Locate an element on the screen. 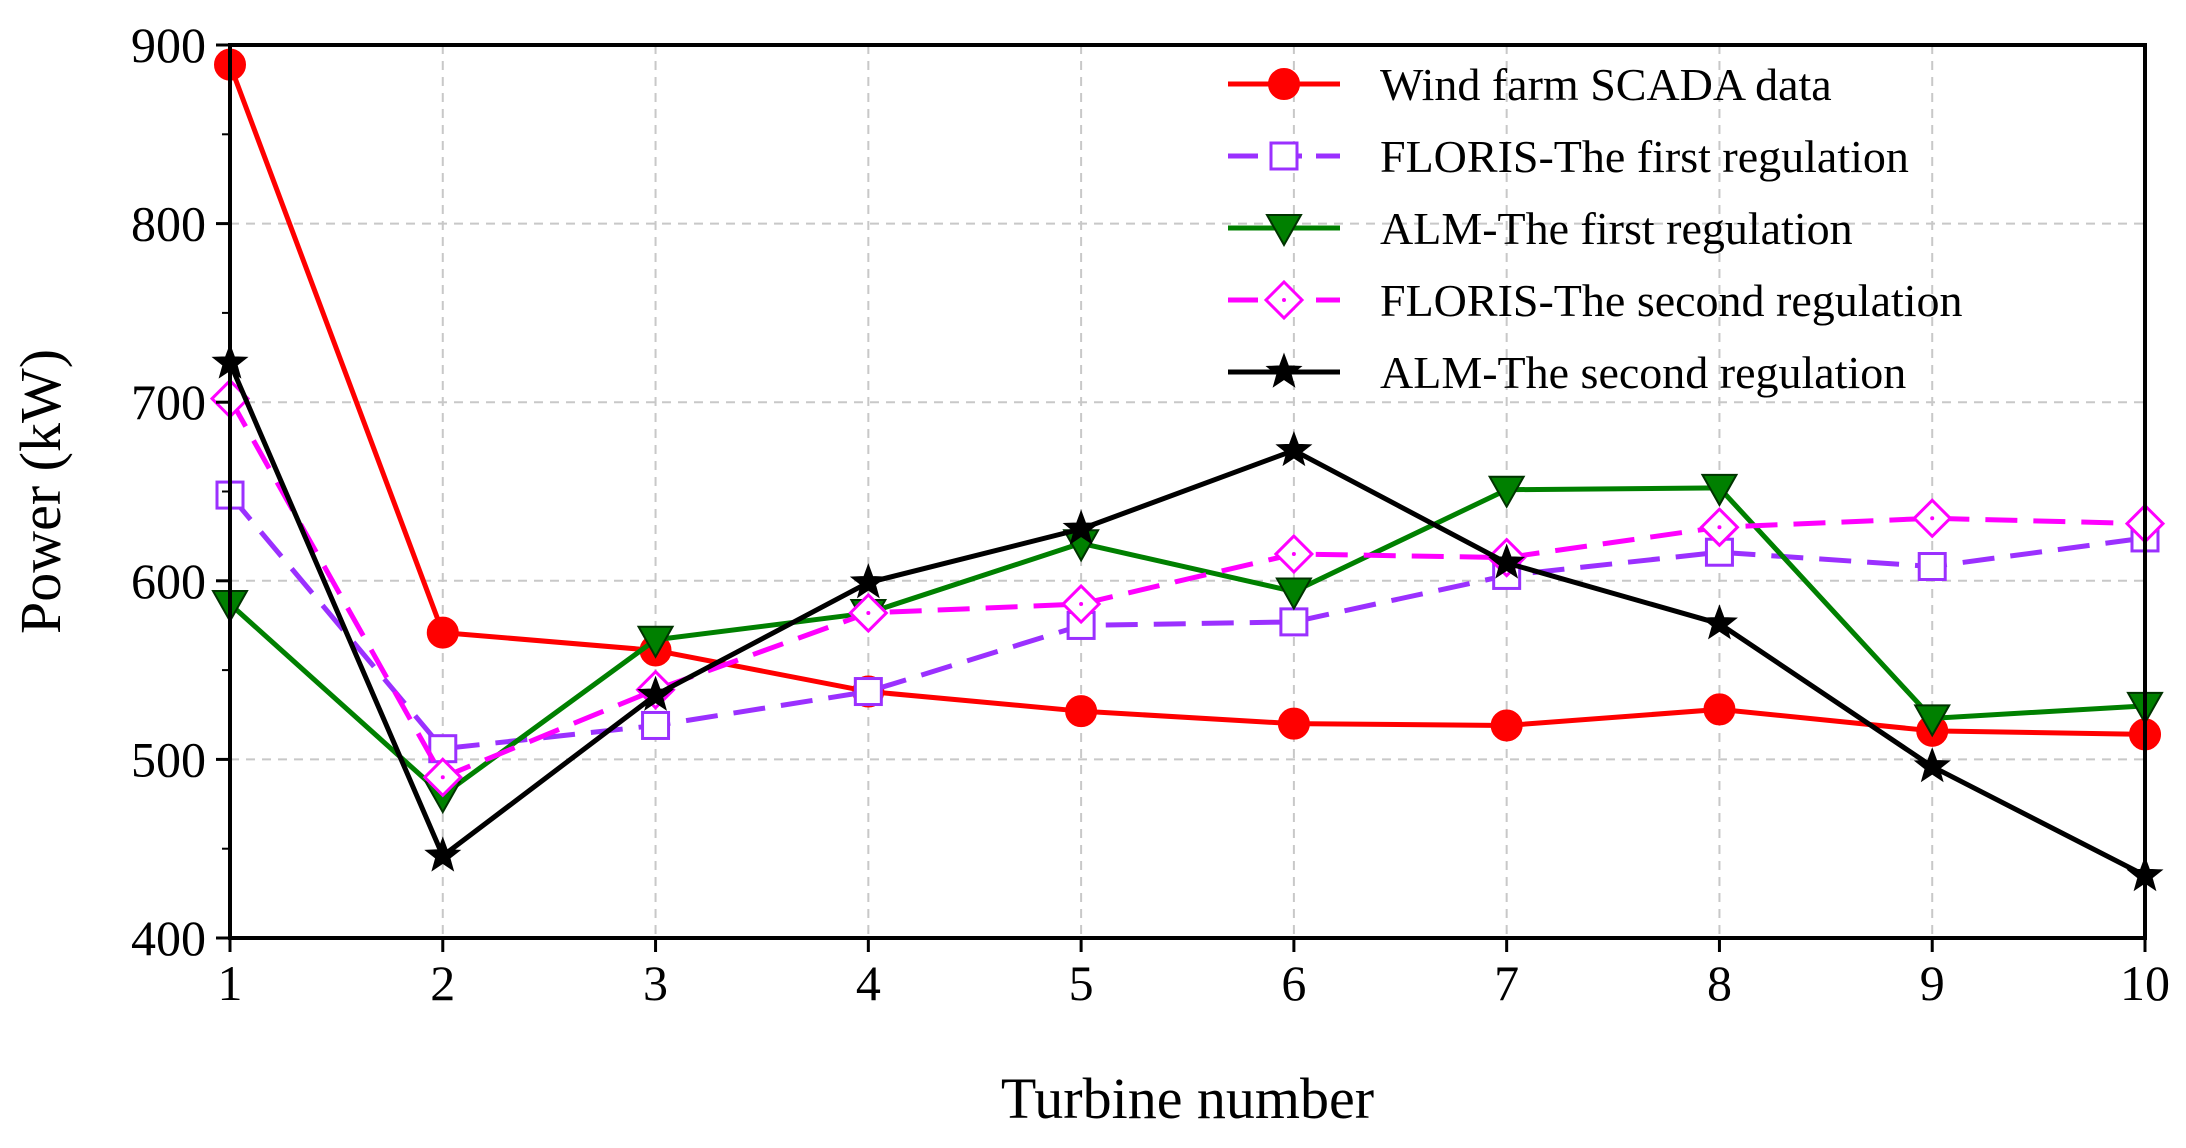 The width and height of the screenshot is (2186, 1148). legend-label-3: ALM-The first regulation is located at coordinates (1616, 228).